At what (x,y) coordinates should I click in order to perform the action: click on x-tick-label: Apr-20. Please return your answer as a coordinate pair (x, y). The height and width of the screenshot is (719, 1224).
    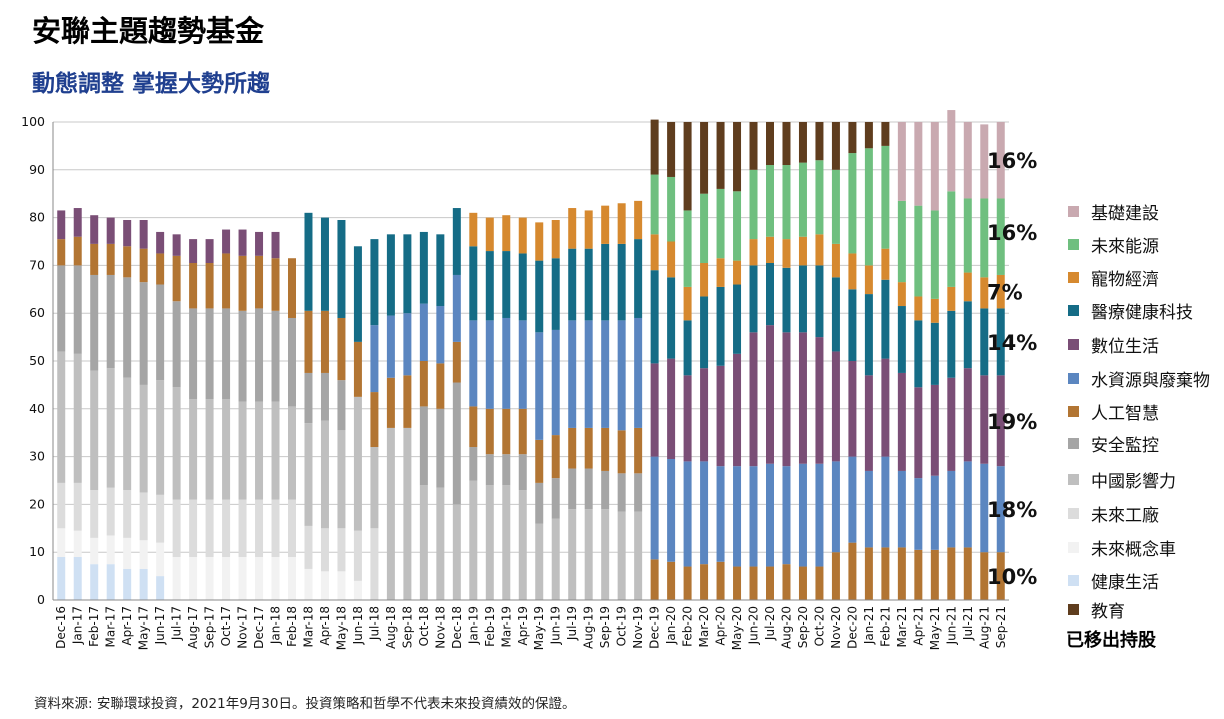
    Looking at the image, I should click on (721, 626).